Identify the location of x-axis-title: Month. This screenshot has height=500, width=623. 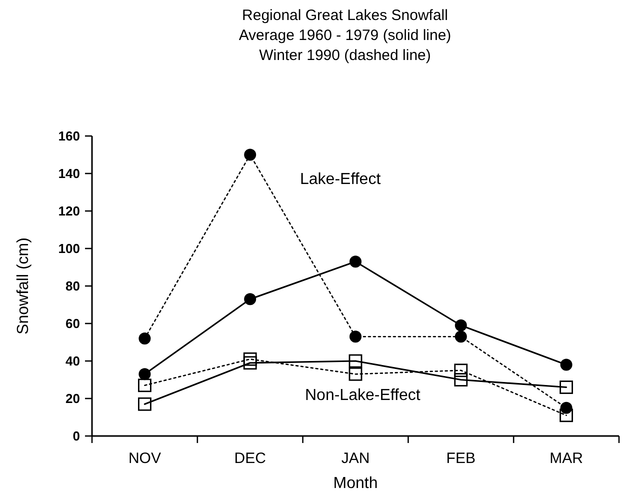
(355, 483).